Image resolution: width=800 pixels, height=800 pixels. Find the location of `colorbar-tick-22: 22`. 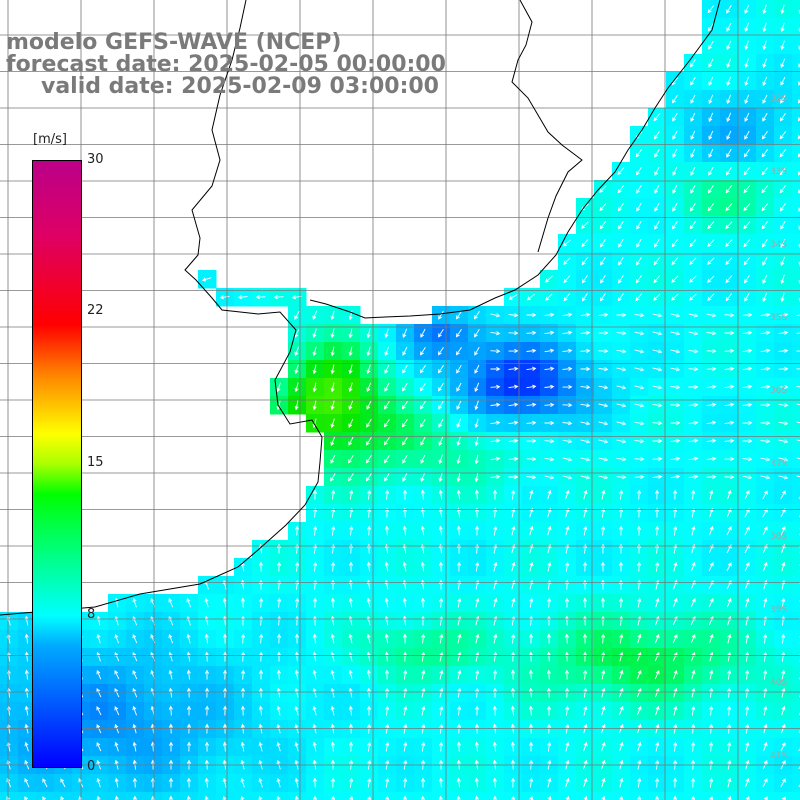

colorbar-tick-22: 22 is located at coordinates (95, 310).